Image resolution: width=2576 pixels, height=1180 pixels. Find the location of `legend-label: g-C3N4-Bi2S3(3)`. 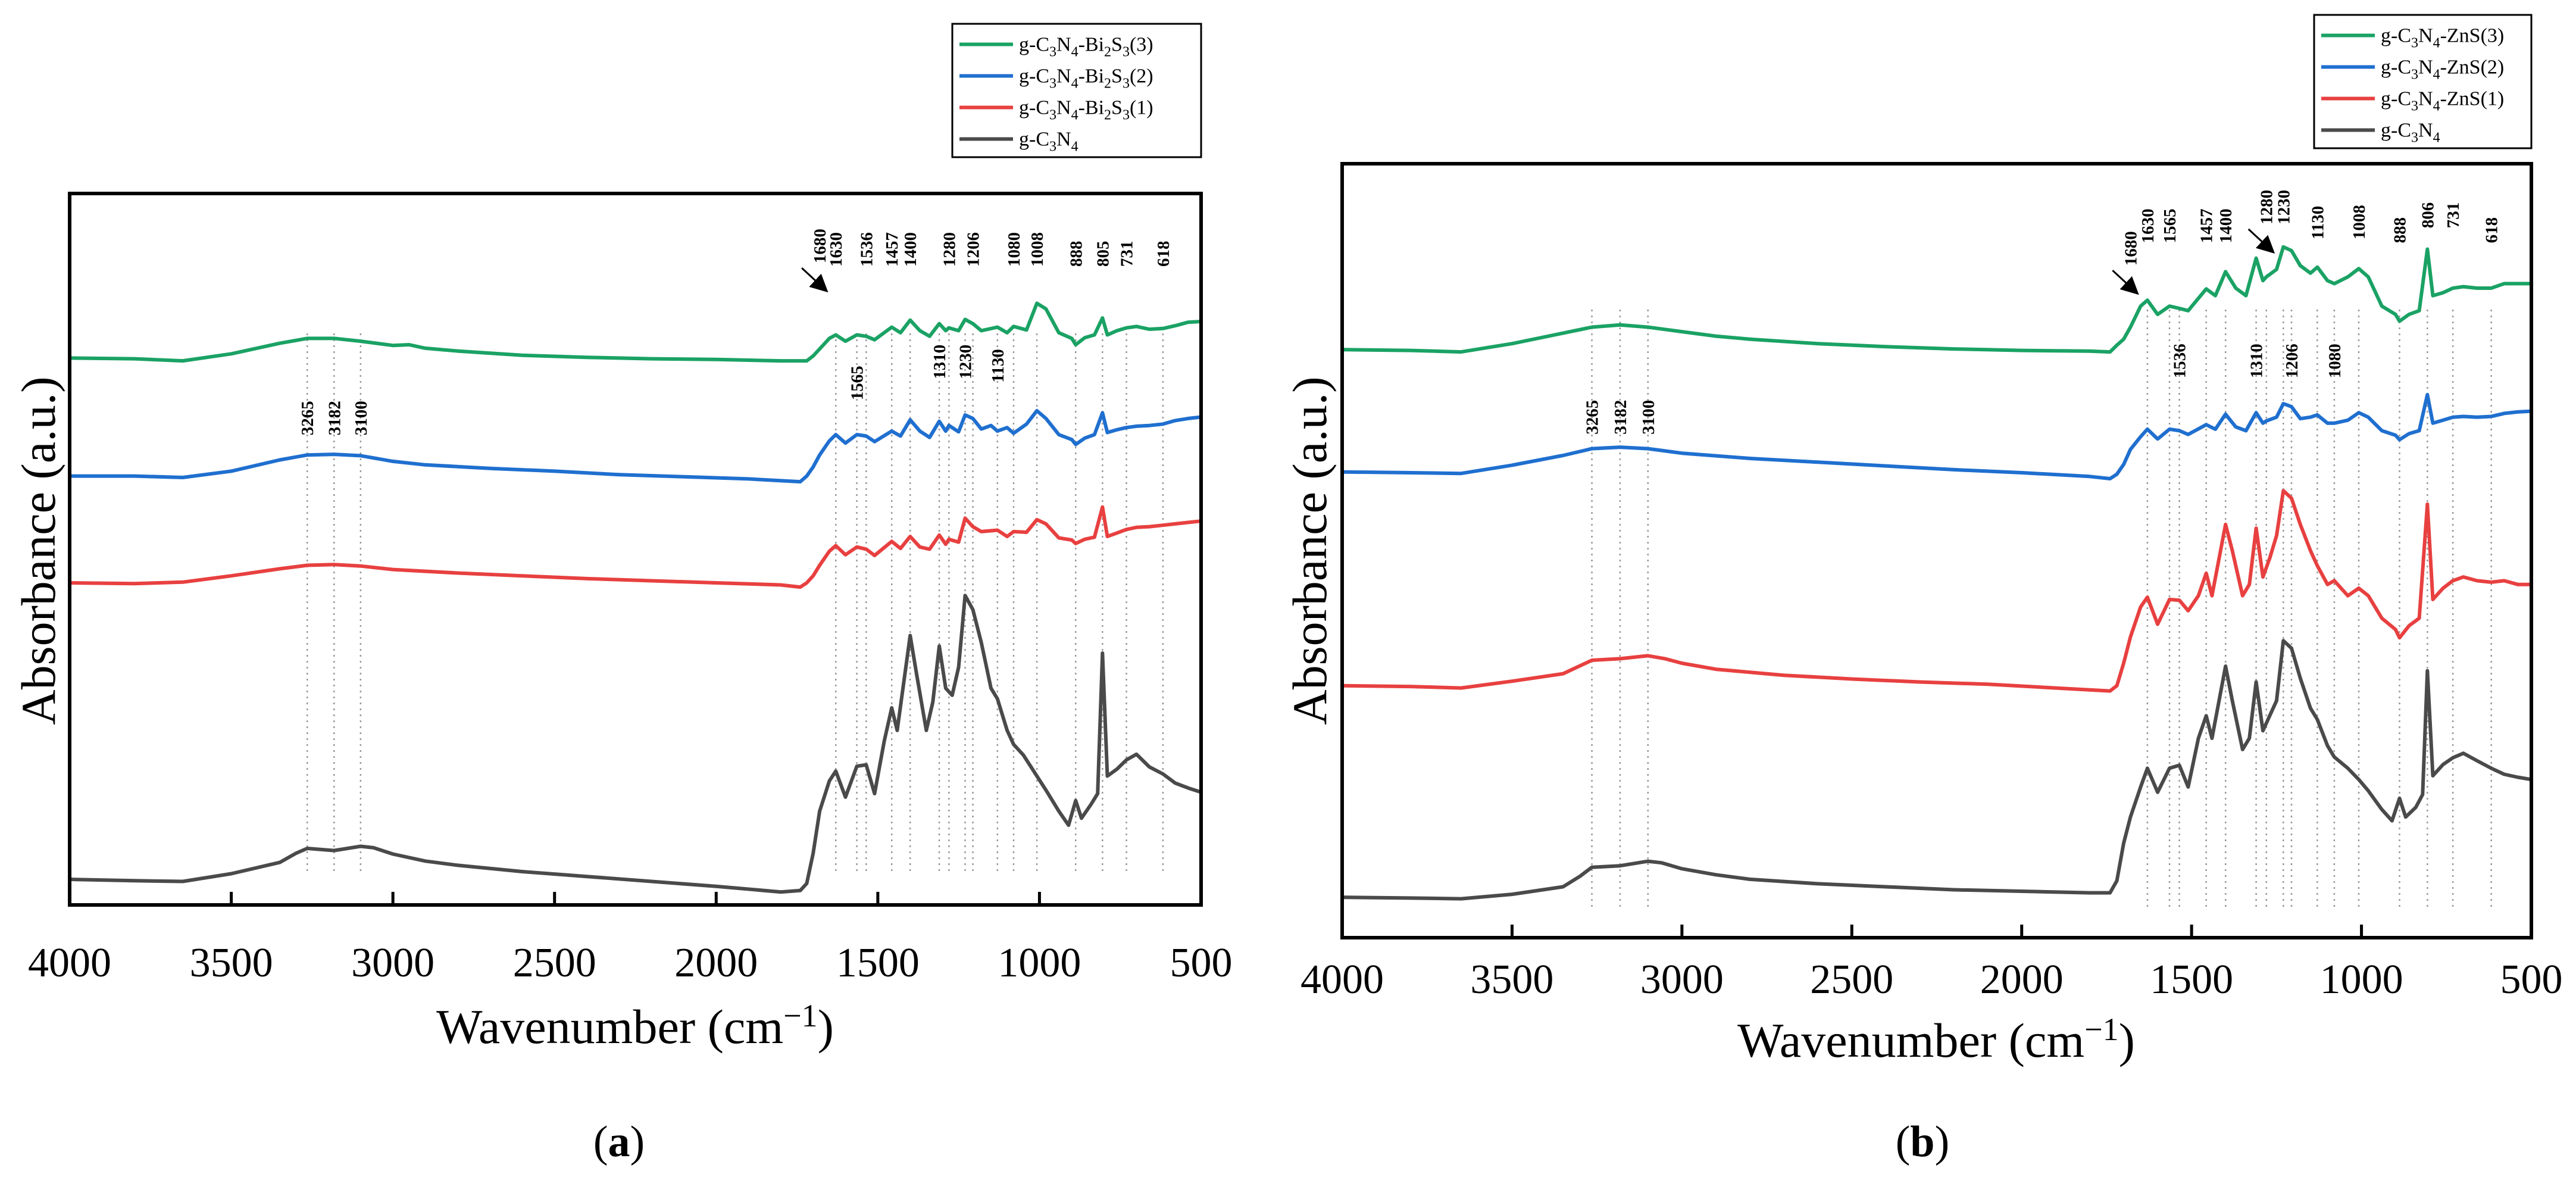

legend-label: g-C3N4-Bi2S3(3) is located at coordinates (1086, 47).